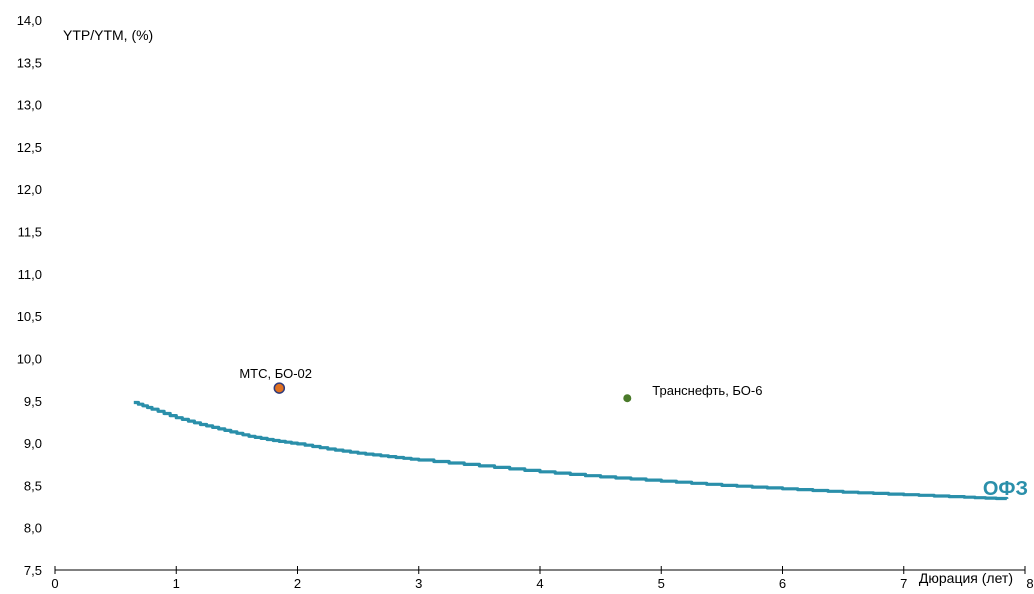 The image size is (1034, 594). I want to click on x-tick-label: 2, so click(297, 583).